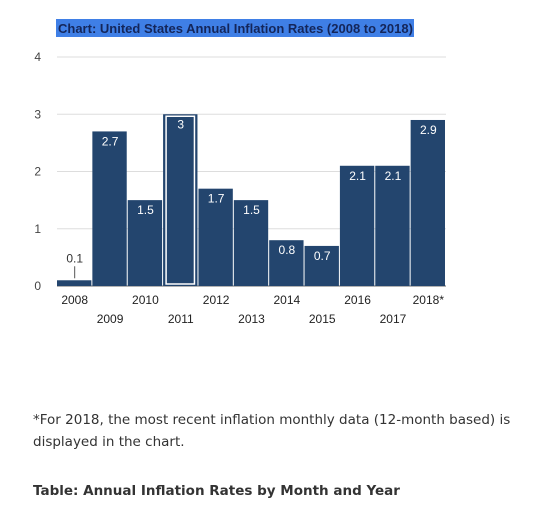 The height and width of the screenshot is (509, 537). What do you see at coordinates (74, 300) in the screenshot?
I see `x-tick-label: 2008` at bounding box center [74, 300].